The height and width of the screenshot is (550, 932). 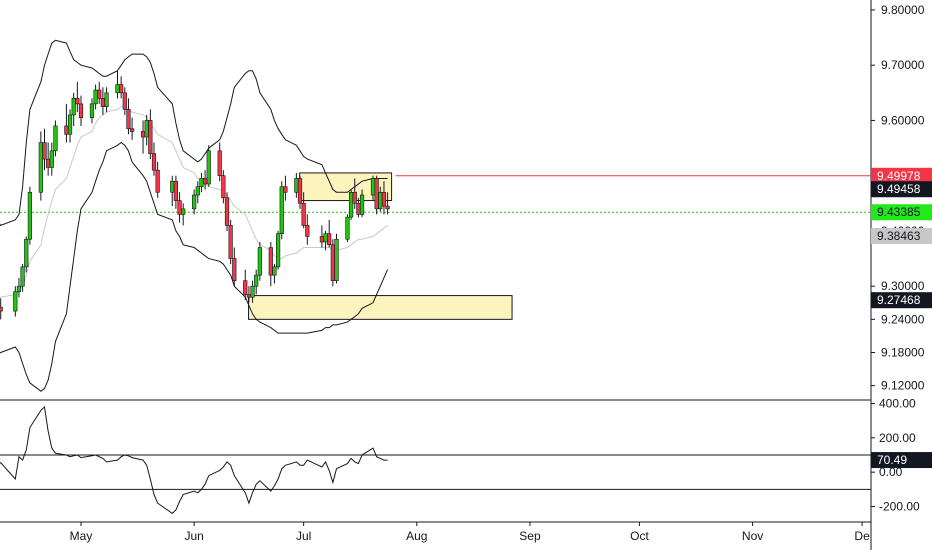 I want to click on osc-value-tag: 70.49, so click(x=901, y=460).